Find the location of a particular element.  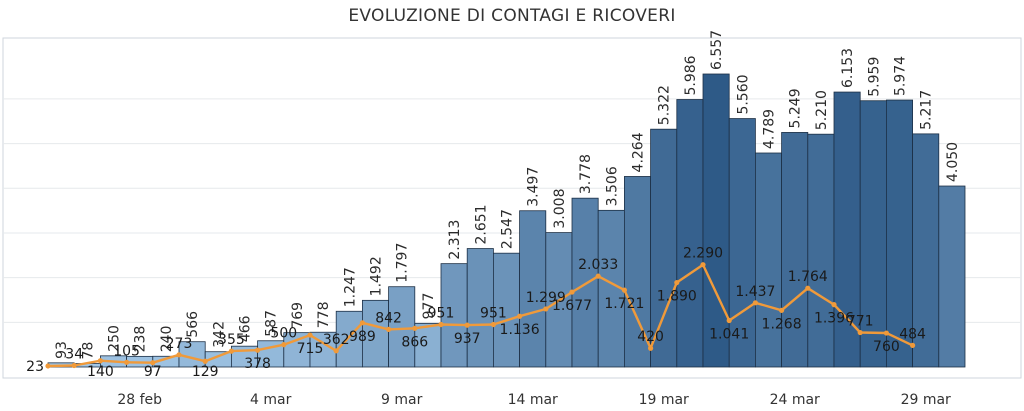

line-label: 484 is located at coordinates (912, 334).